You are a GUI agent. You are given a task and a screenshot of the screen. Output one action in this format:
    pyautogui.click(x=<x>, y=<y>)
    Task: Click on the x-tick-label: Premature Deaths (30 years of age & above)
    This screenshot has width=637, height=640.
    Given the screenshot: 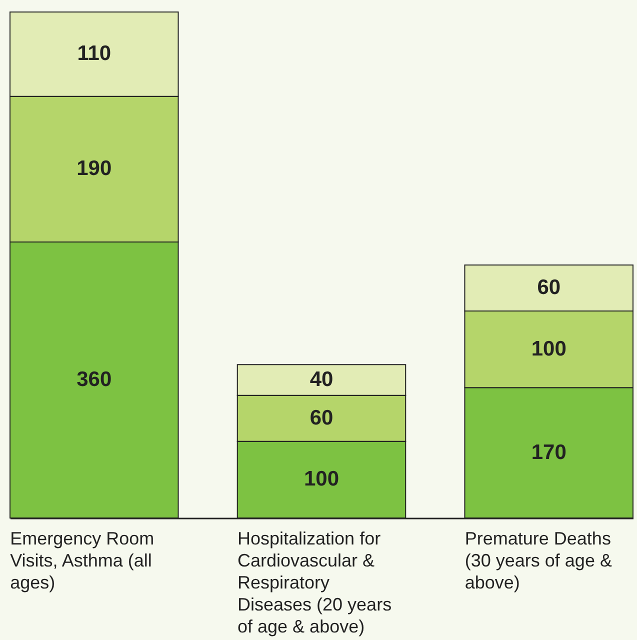 What is the action you would take?
    pyautogui.click(x=538, y=560)
    